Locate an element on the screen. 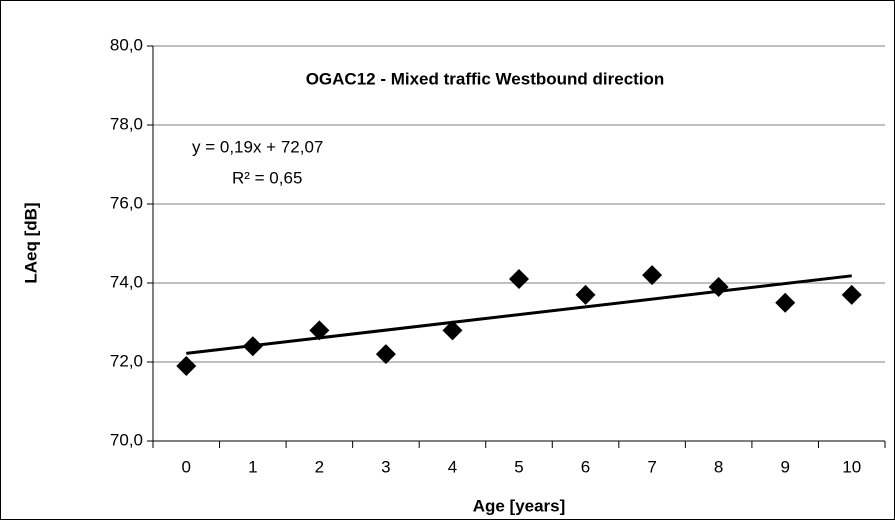 Image resolution: width=895 pixels, height=520 pixels. x-tick-label: 7 is located at coordinates (651, 466).